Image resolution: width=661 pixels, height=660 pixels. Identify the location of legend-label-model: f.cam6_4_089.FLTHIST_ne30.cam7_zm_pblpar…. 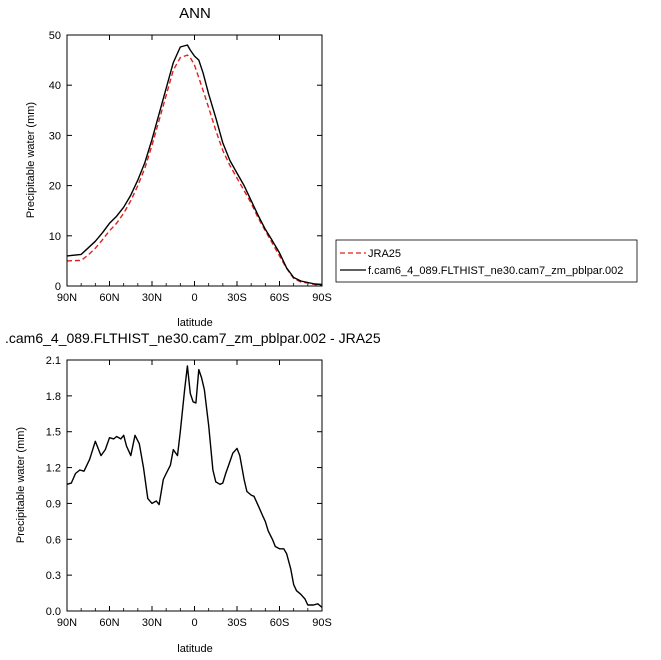
(495, 271).